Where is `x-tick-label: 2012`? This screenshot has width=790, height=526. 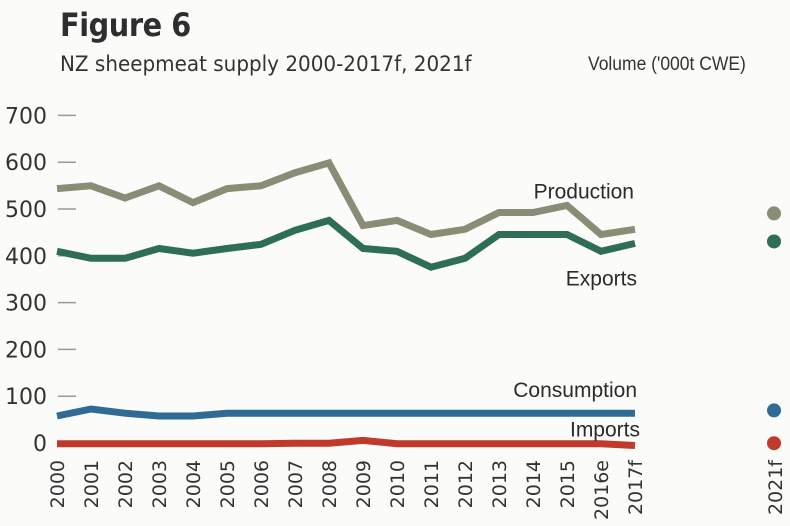 x-tick-label: 2012 is located at coordinates (466, 484).